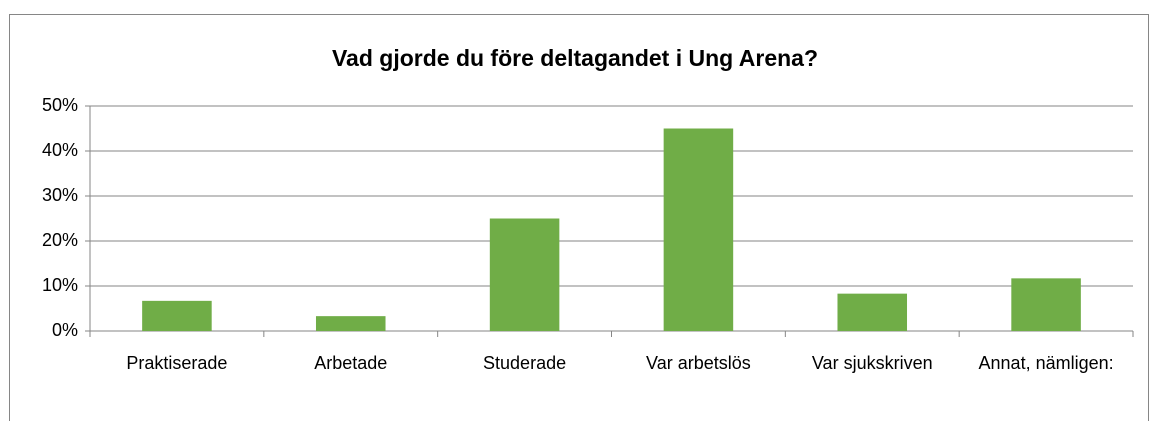 Image resolution: width=1150 pixels, height=421 pixels. I want to click on y-tick-label: 0%, so click(65, 330).